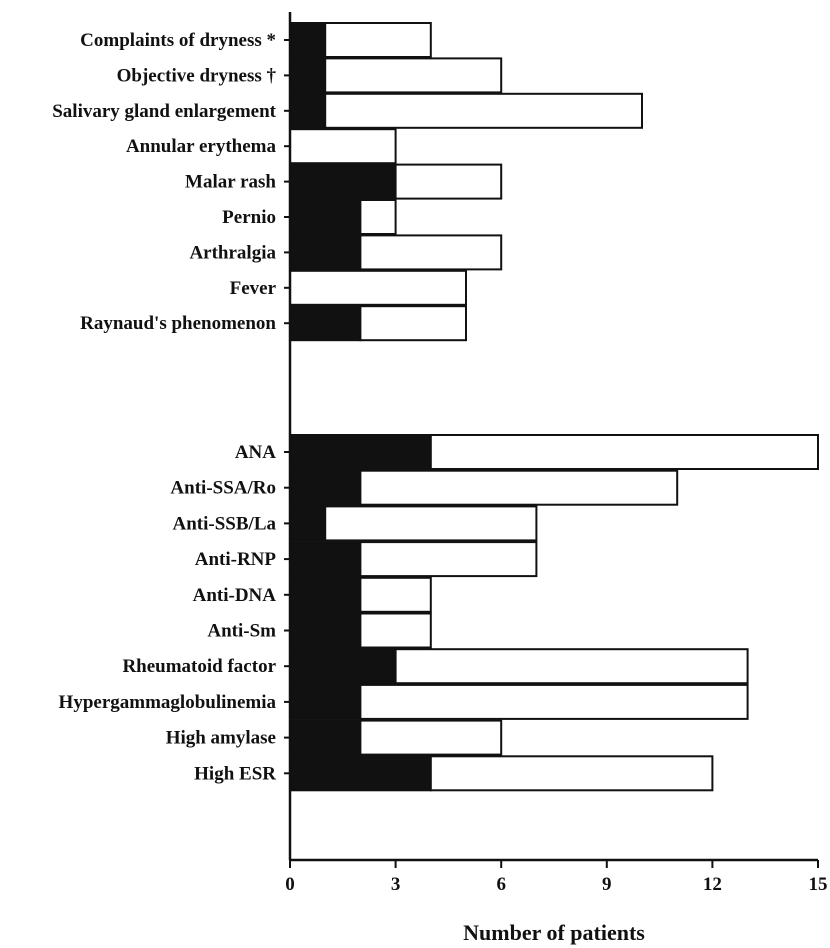 Image resolution: width=830 pixels, height=948 pixels. I want to click on bar-light-objective-dryness, so click(413, 75).